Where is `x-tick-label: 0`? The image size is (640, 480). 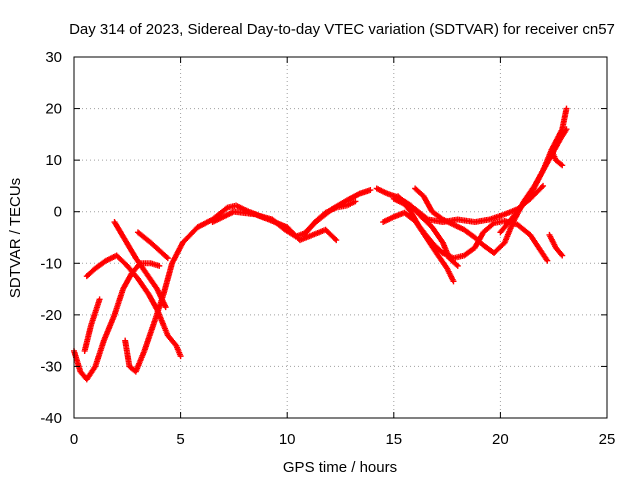 x-tick-label: 0 is located at coordinates (74, 439).